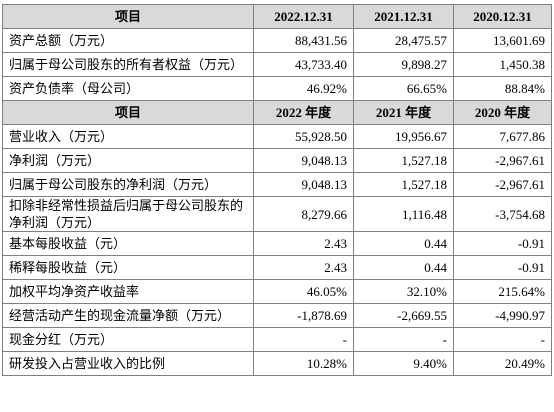 This screenshot has height=412, width=554. Describe the element at coordinates (403, 214) in the screenshot. I see `value-cell: 1,116.48` at that location.